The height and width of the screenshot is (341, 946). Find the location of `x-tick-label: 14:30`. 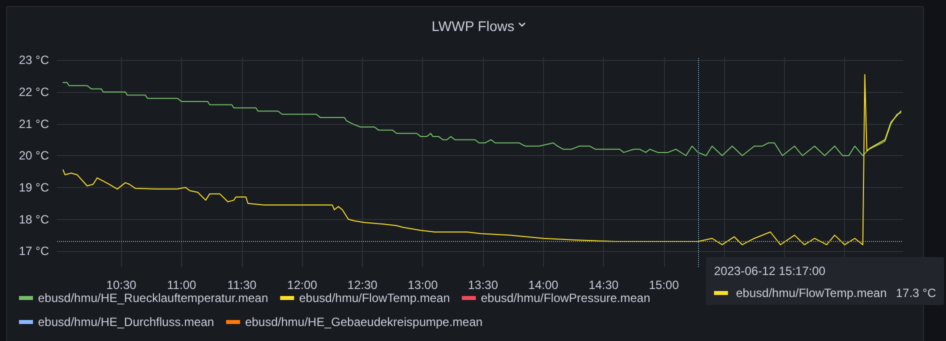

x-tick-label: 14:30 is located at coordinates (603, 285).